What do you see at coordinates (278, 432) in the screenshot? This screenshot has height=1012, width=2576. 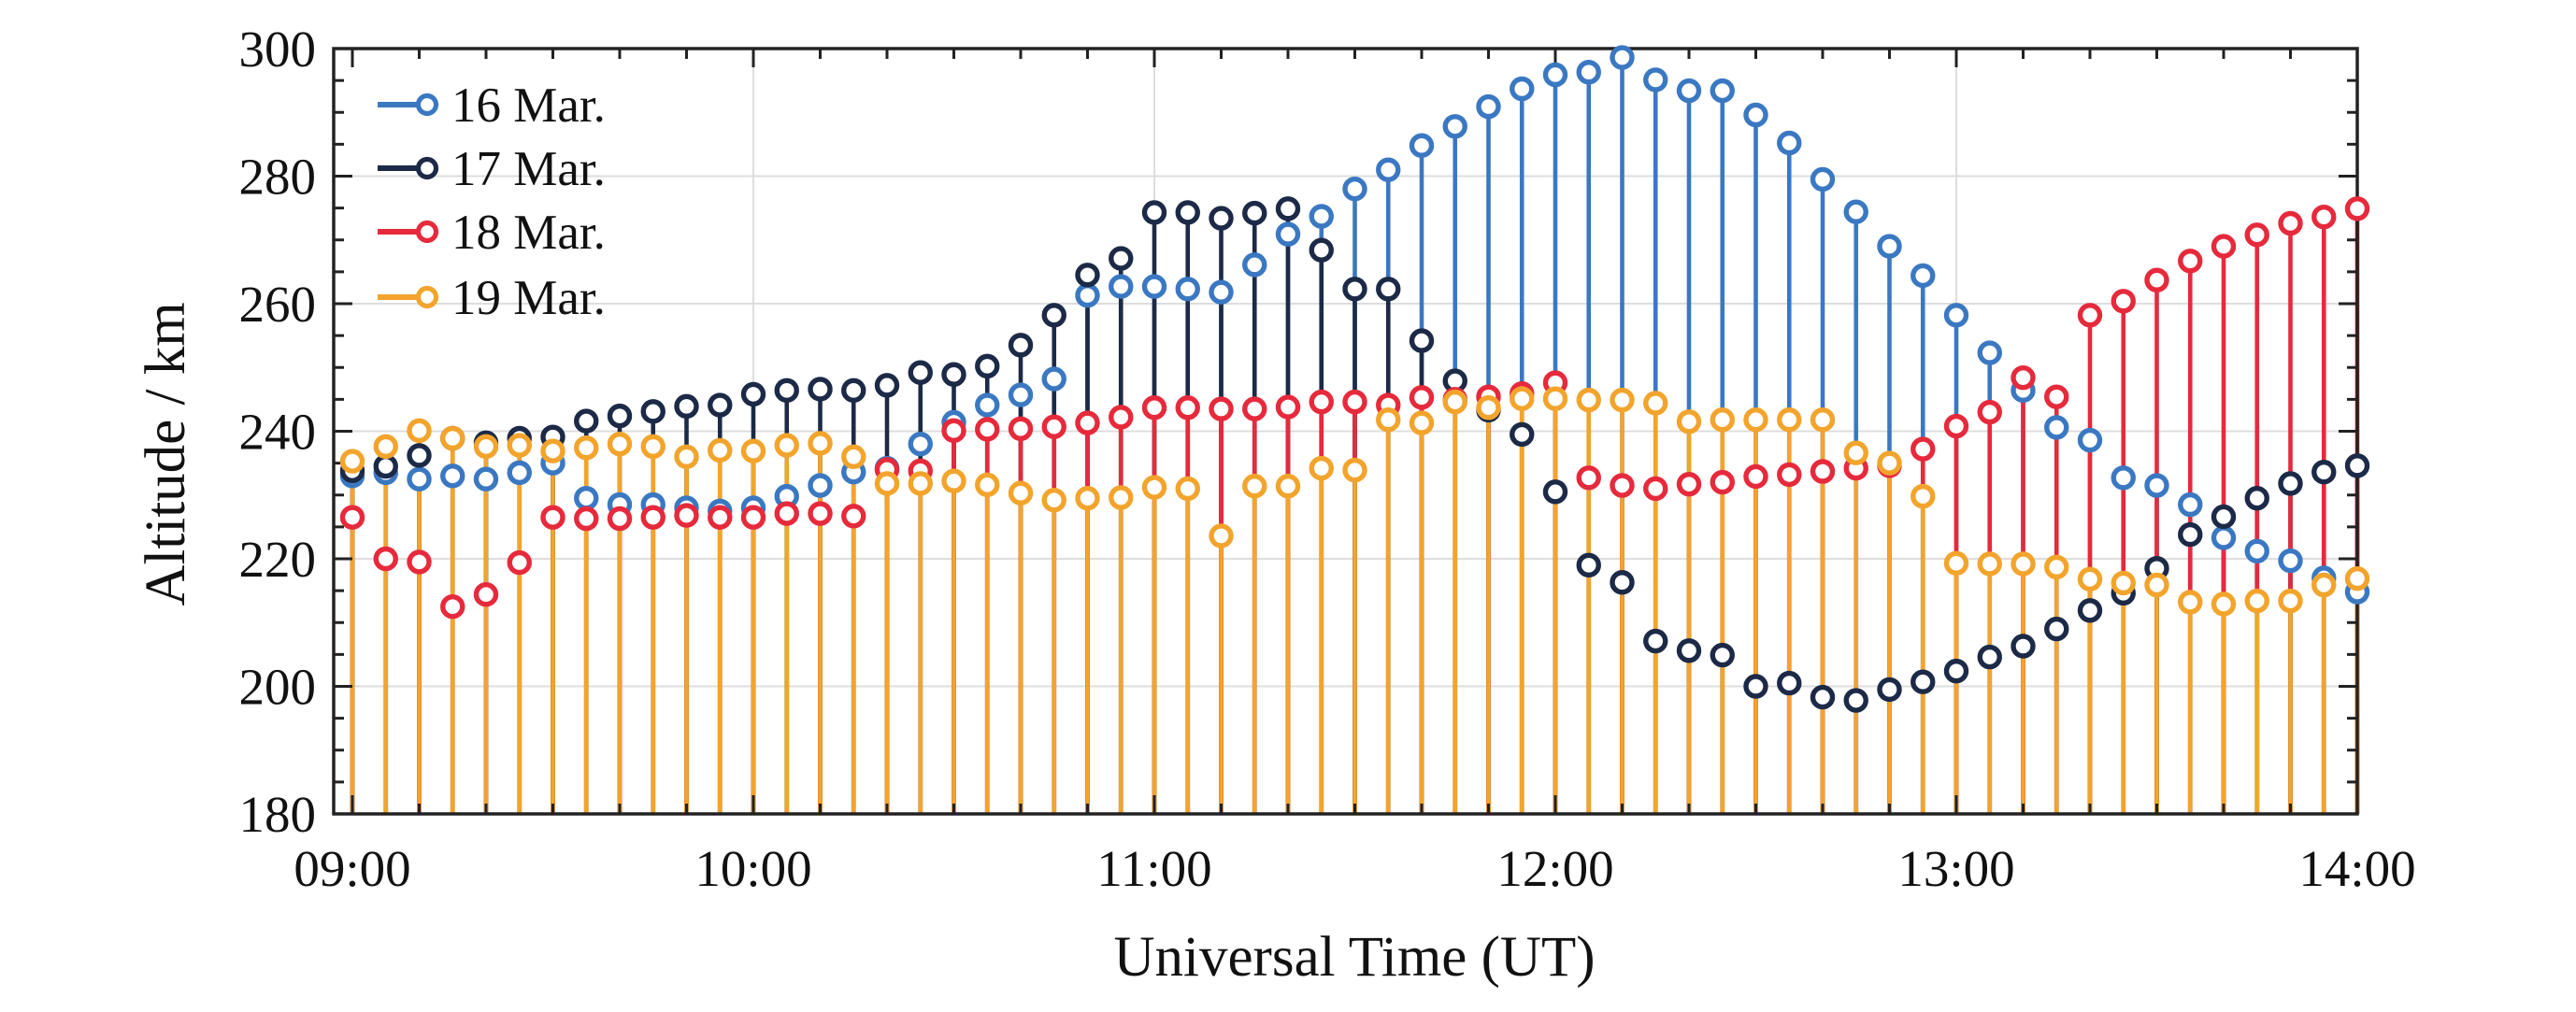 I see `y-tick-label: 240` at bounding box center [278, 432].